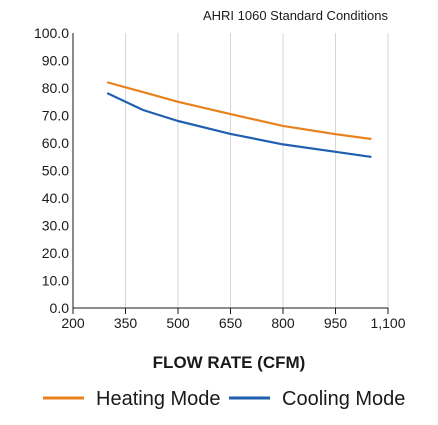 Image resolution: width=438 pixels, height=425 pixels. What do you see at coordinates (55, 116) in the screenshot?
I see `y-tick-label: 70.0` at bounding box center [55, 116].